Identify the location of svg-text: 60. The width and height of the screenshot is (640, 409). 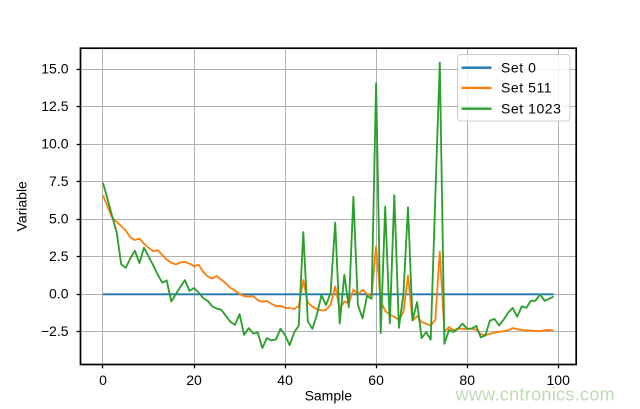
(376, 380).